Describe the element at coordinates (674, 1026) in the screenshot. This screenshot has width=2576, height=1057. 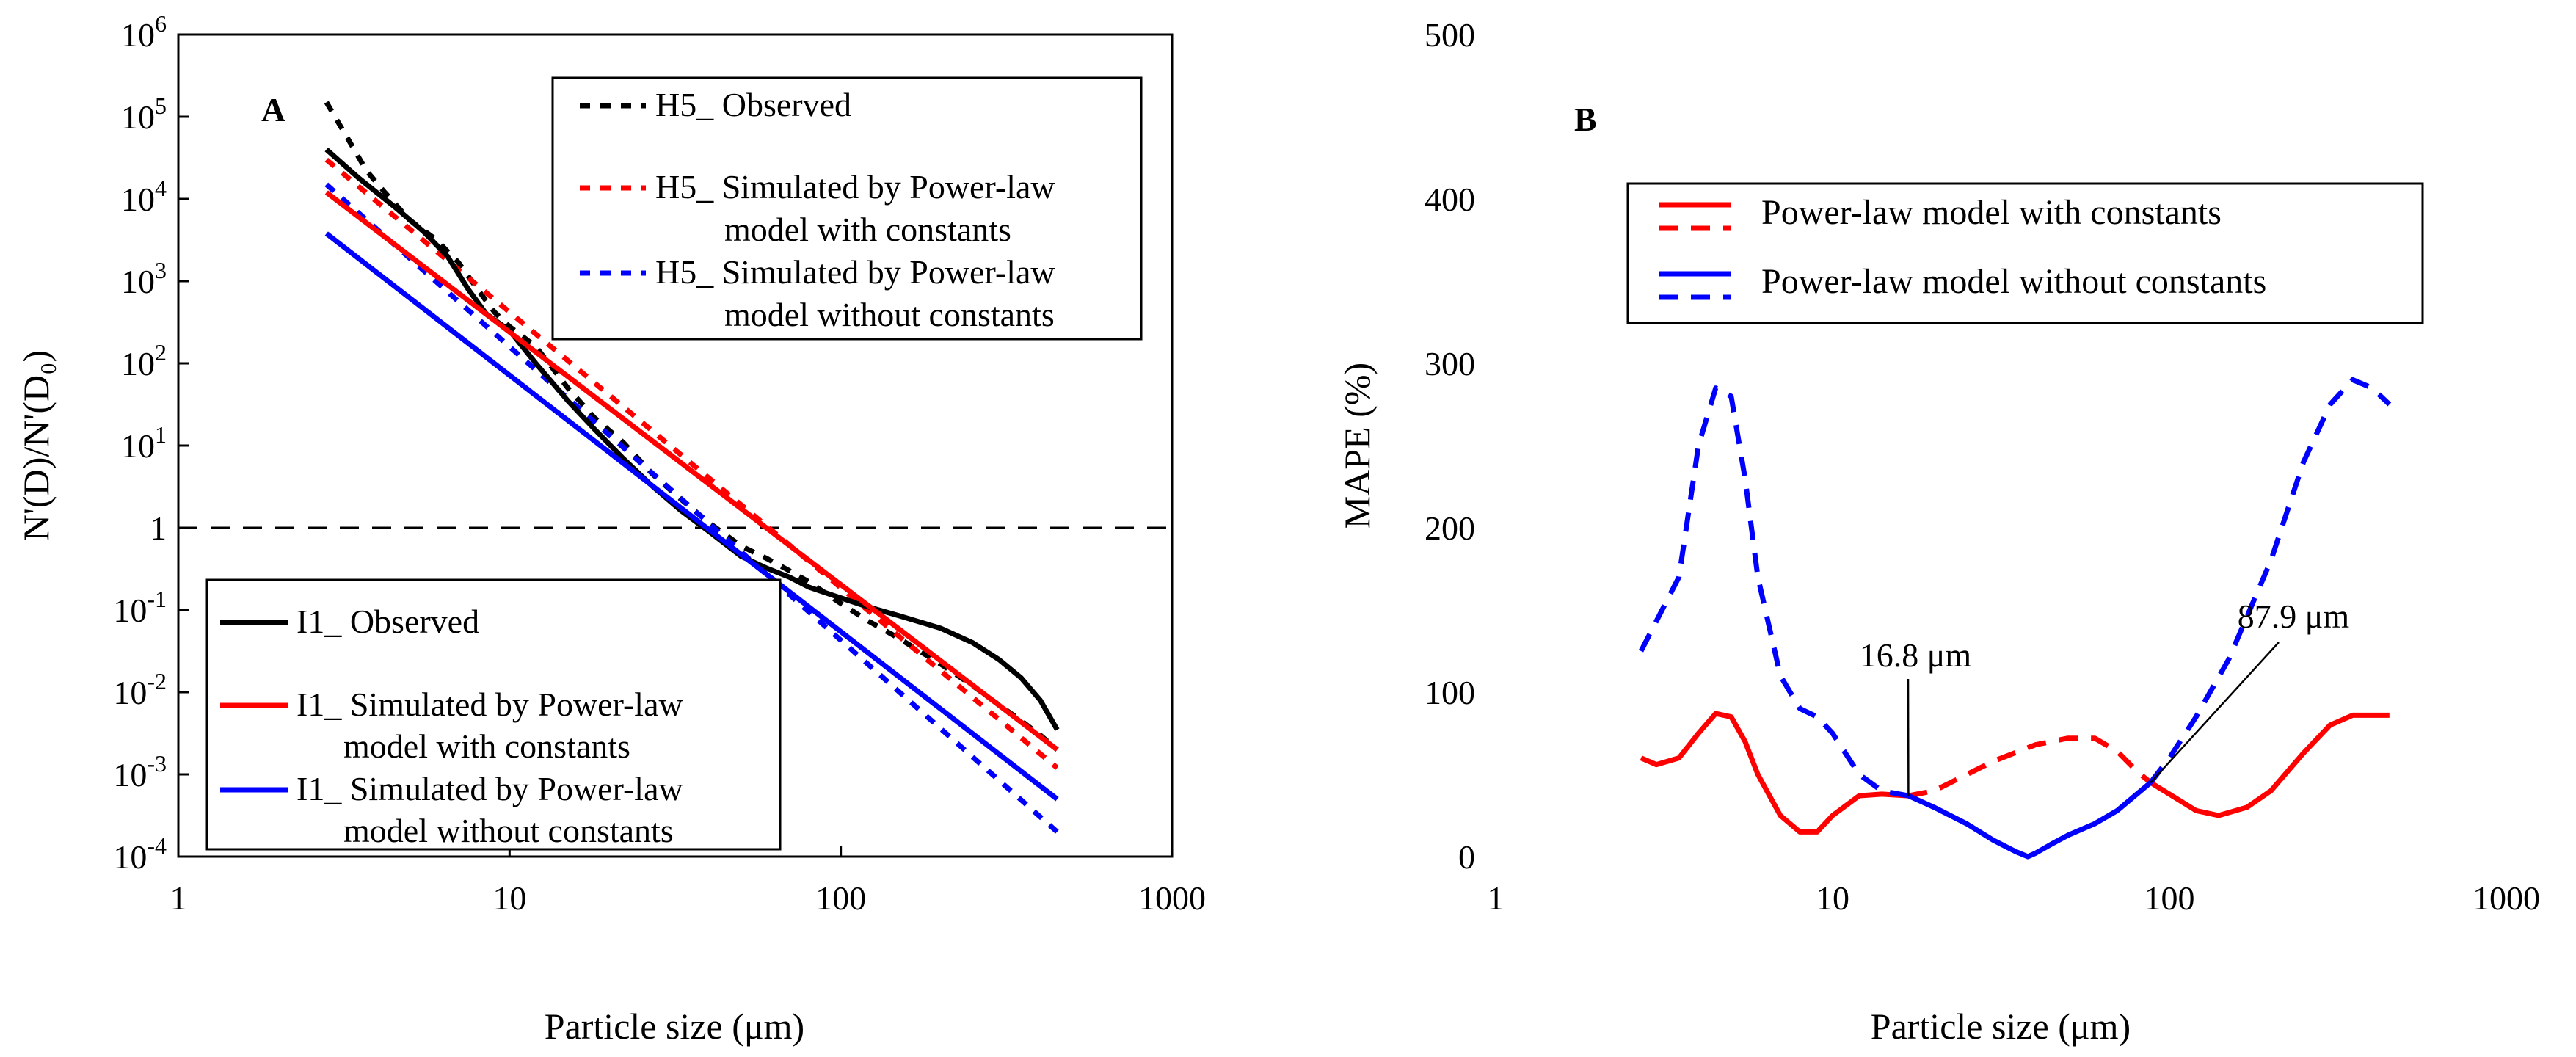
I see `panel-a-x-axis-label: Particle size (μm)` at that location.